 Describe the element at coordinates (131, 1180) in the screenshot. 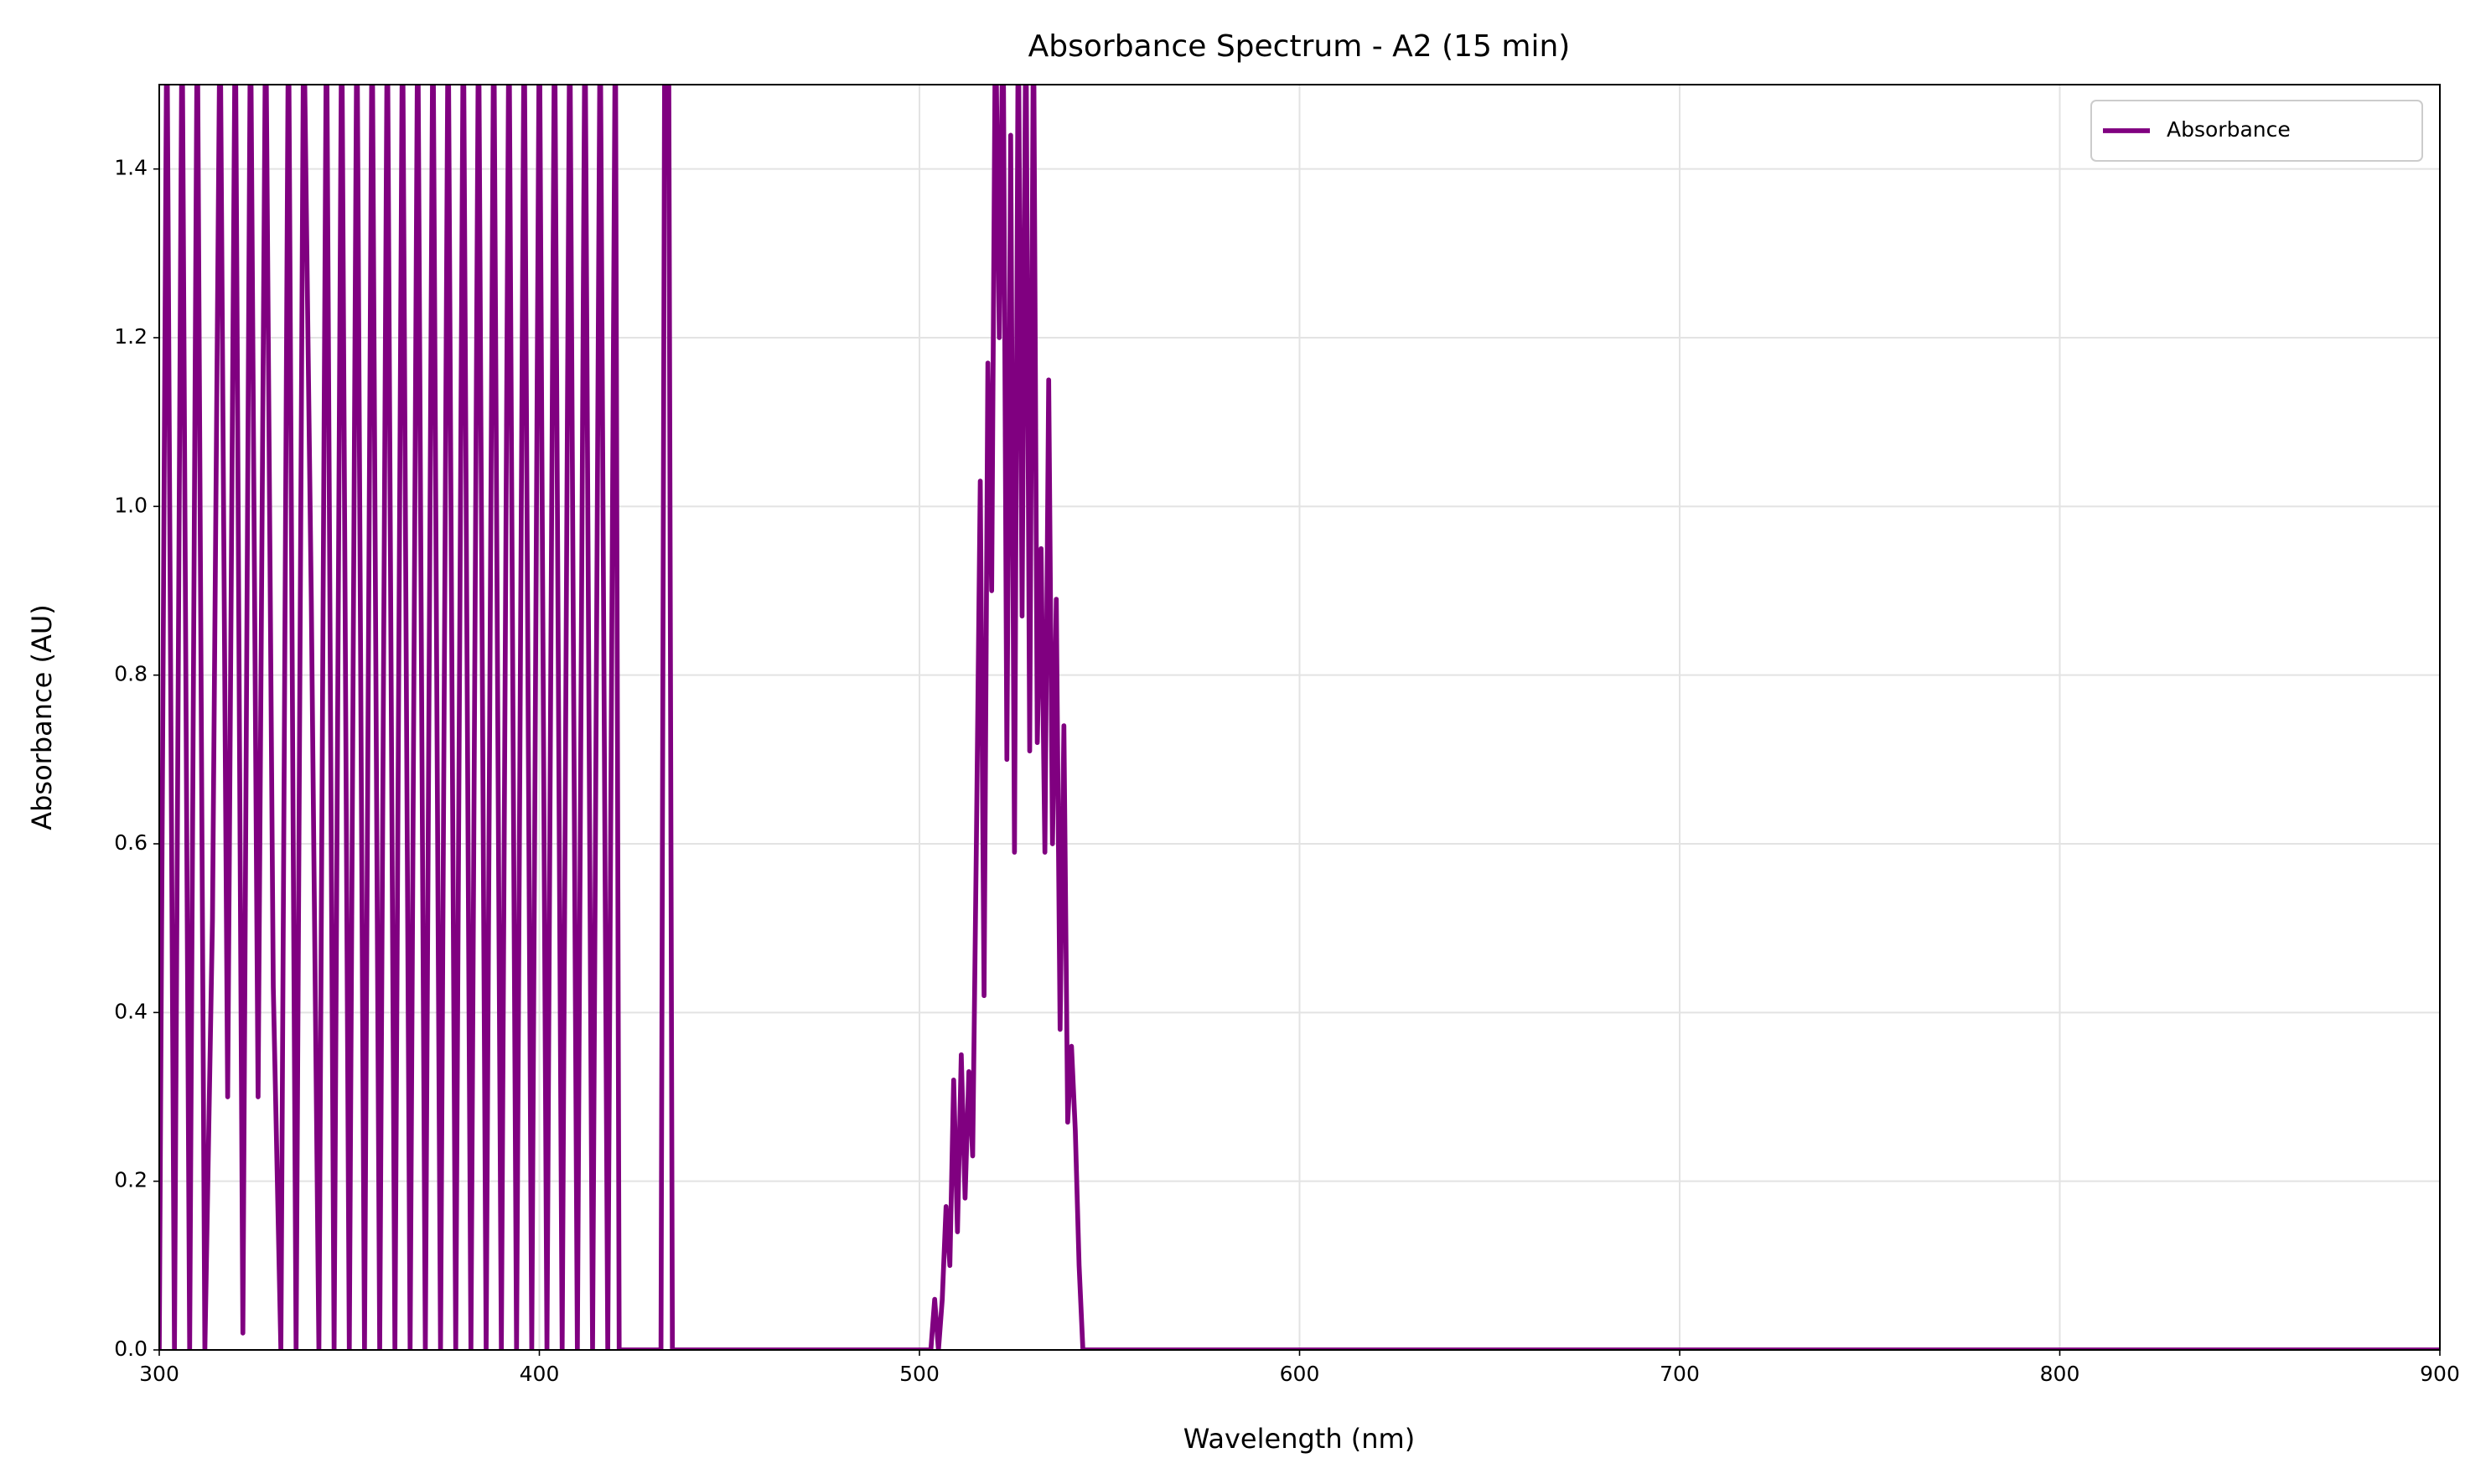

I see `y-tick-label: 0.2` at that location.